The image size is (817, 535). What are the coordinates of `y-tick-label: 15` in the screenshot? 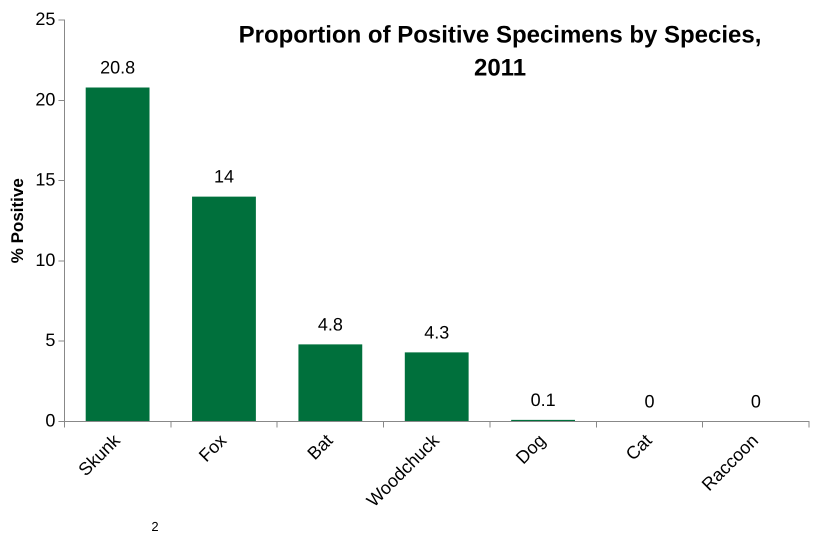 It's located at (45, 180).